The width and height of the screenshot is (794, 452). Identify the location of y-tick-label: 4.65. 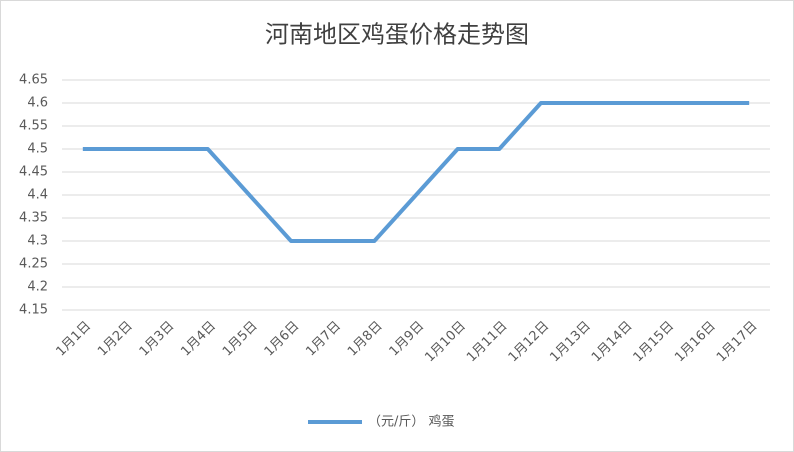
(33, 80).